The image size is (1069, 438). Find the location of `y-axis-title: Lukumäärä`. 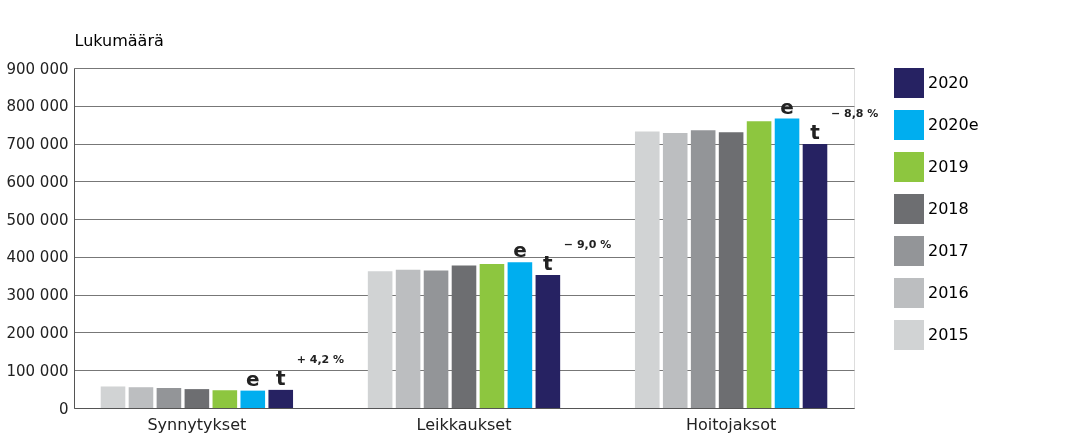

y-axis-title: Lukumäärä is located at coordinates (119, 40).